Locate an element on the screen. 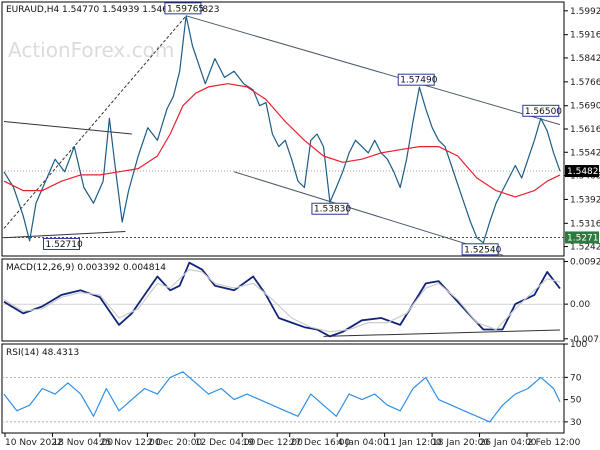 The width and height of the screenshot is (600, 450). y-tick-label: 70 is located at coordinates (576, 378).